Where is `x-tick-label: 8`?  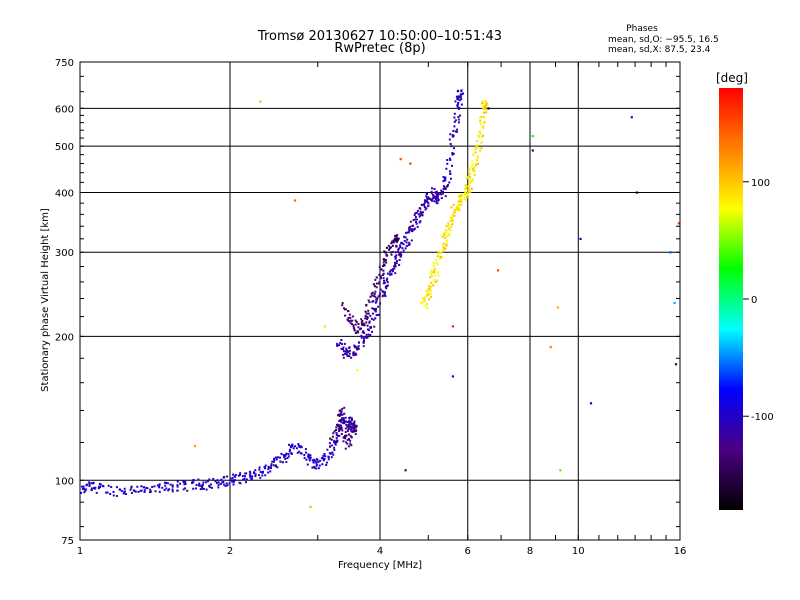
x-tick-label: 8 is located at coordinates (530, 551).